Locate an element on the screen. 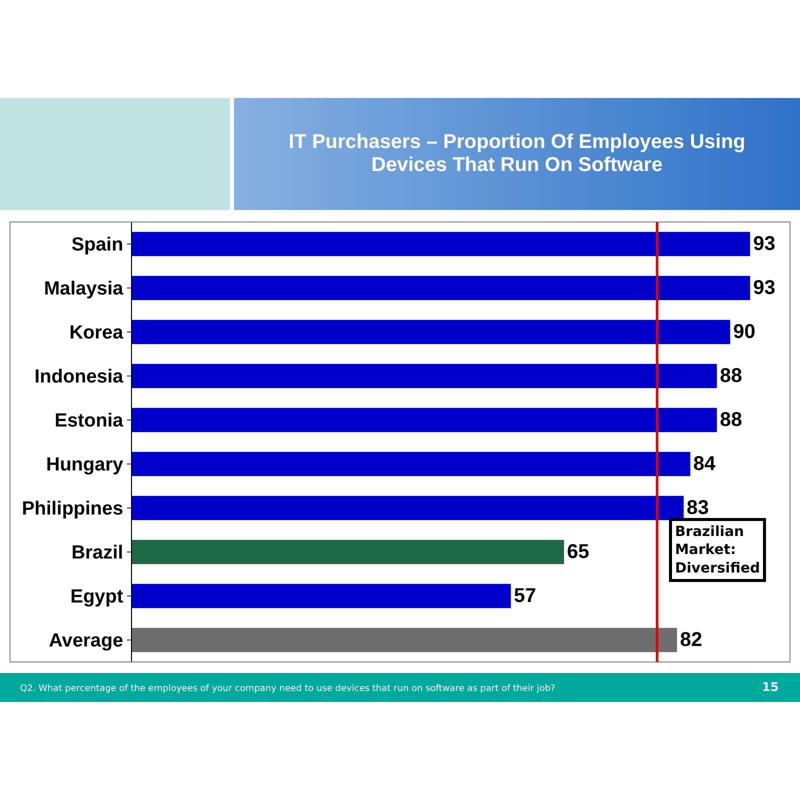 This screenshot has width=800, height=800. y-tick-label: Brazil is located at coordinates (97, 553).